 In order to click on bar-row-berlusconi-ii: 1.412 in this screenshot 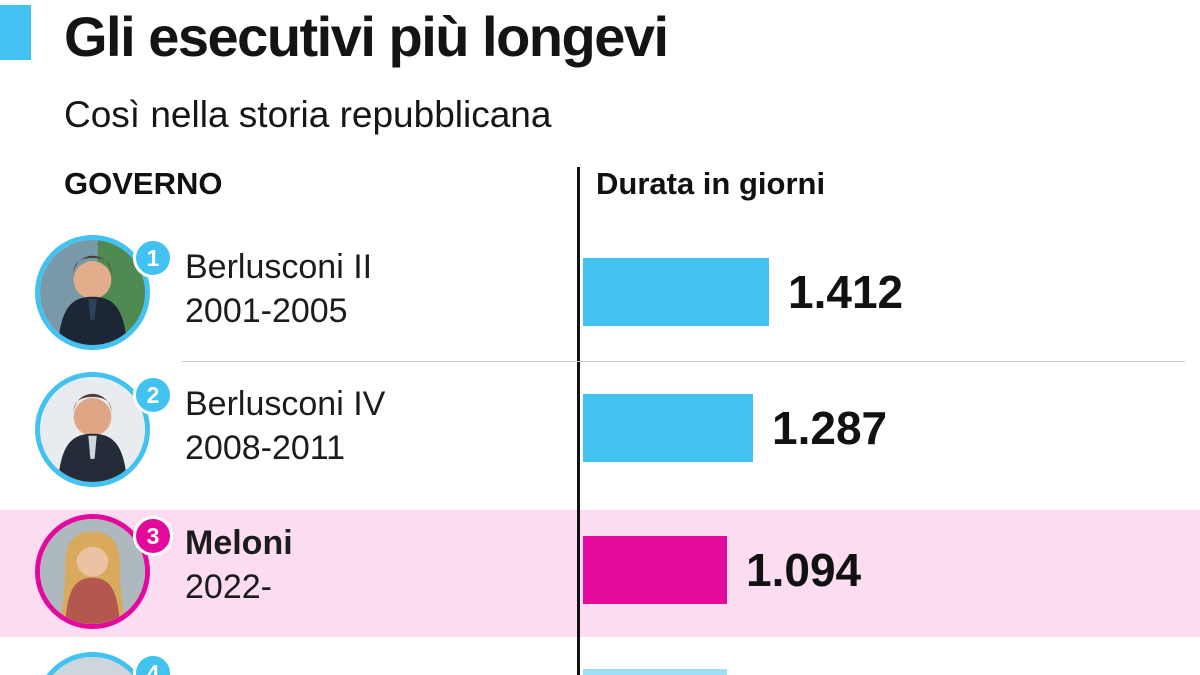, I will do `click(743, 292)`.